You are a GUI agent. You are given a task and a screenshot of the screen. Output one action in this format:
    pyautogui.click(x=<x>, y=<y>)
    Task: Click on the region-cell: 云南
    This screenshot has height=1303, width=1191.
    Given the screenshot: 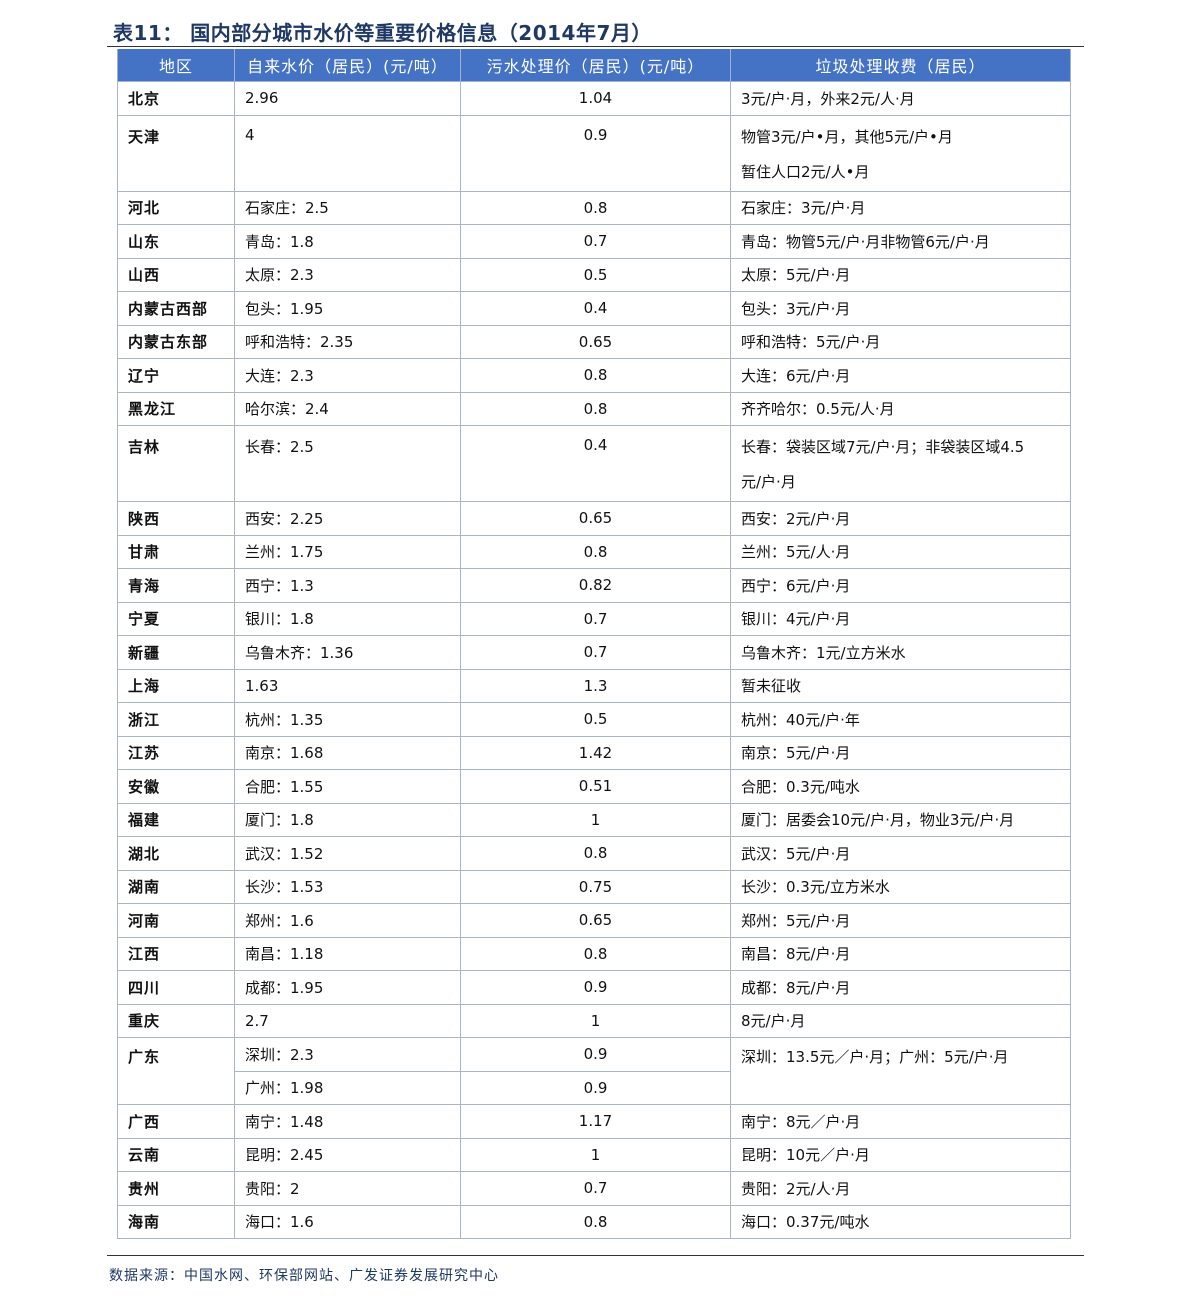 What is the action you would take?
    pyautogui.click(x=176, y=1154)
    